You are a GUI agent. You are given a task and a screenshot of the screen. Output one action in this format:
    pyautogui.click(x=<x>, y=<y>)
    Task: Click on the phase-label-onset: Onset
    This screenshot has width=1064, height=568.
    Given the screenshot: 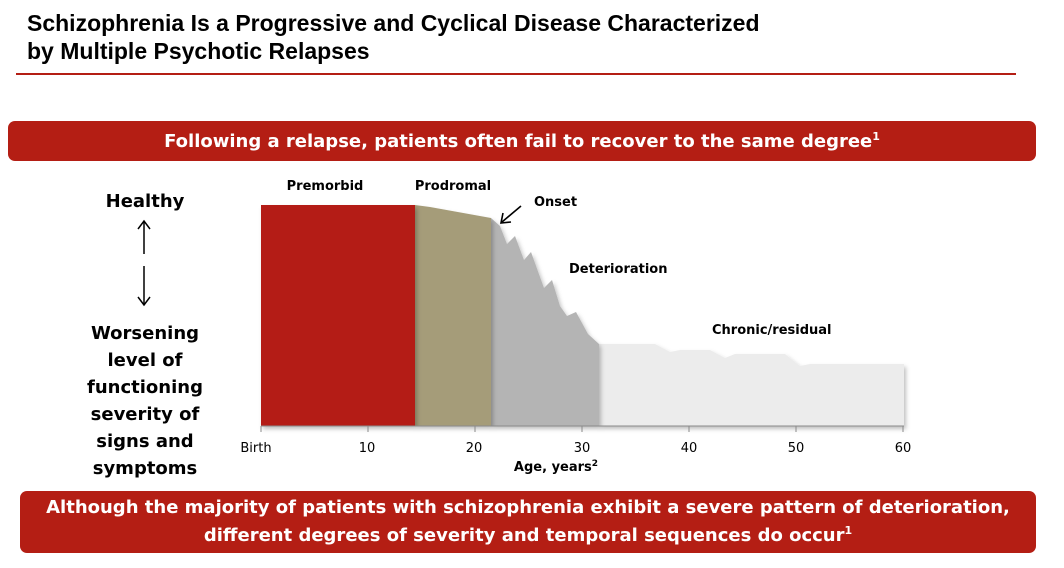 What is the action you would take?
    pyautogui.click(x=555, y=202)
    